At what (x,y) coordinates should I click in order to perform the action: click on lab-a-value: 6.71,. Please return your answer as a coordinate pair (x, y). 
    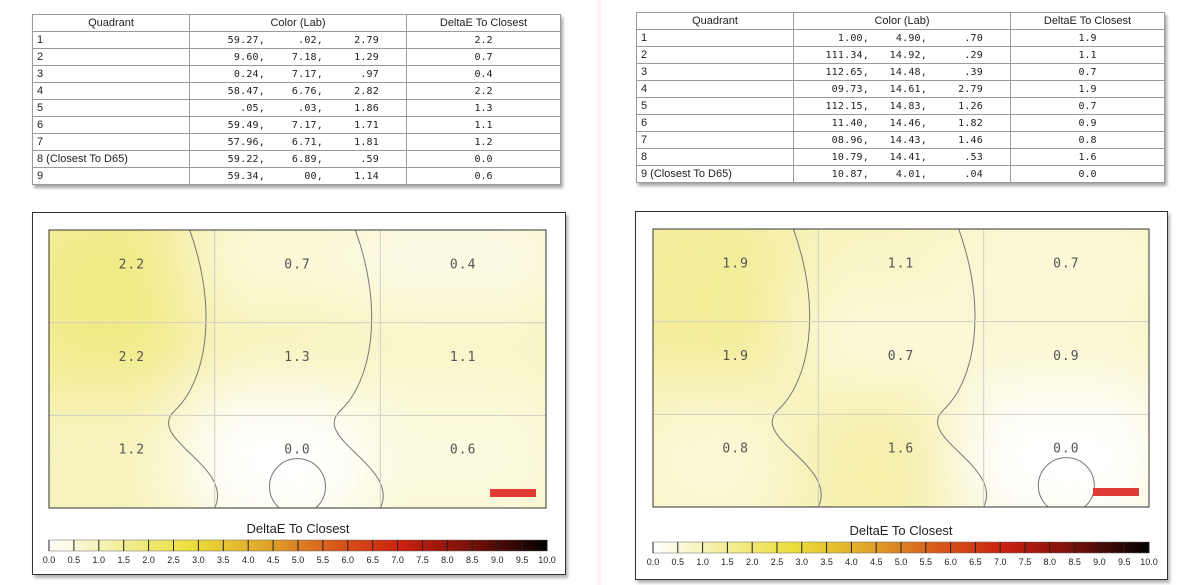
    Looking at the image, I should click on (307, 142).